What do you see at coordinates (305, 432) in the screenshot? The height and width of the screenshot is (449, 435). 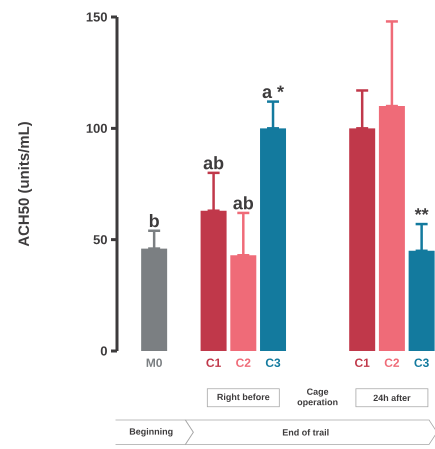 I see `text: End of trail` at bounding box center [305, 432].